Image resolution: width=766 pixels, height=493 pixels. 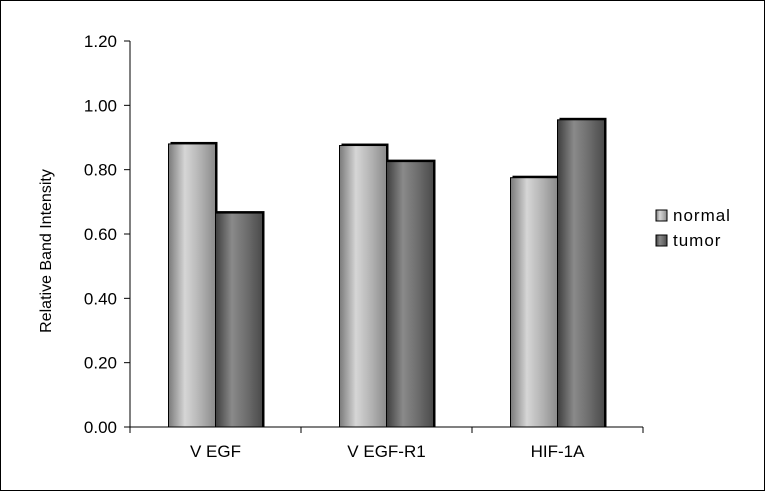 I want to click on legend-swatch-tumor, so click(x=661, y=240).